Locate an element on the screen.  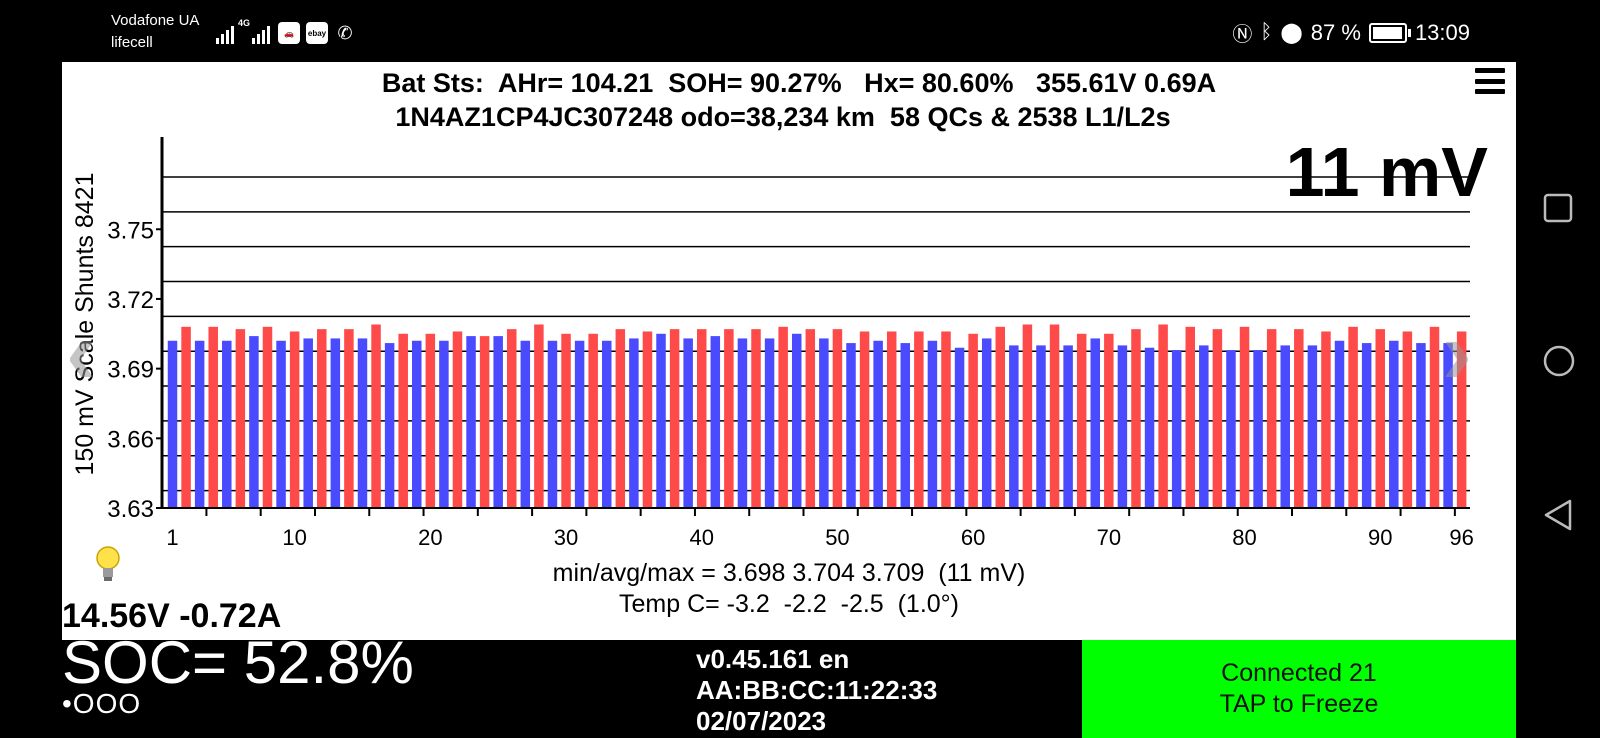
soc-readout: SOC= 52.8% is located at coordinates (238, 662).